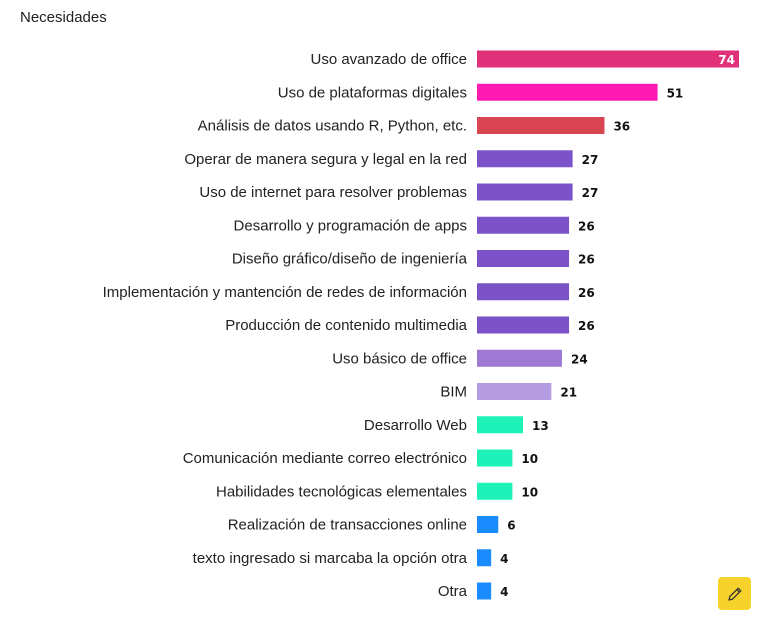  What do you see at coordinates (568, 393) in the screenshot?
I see `value-label: 21` at bounding box center [568, 393].